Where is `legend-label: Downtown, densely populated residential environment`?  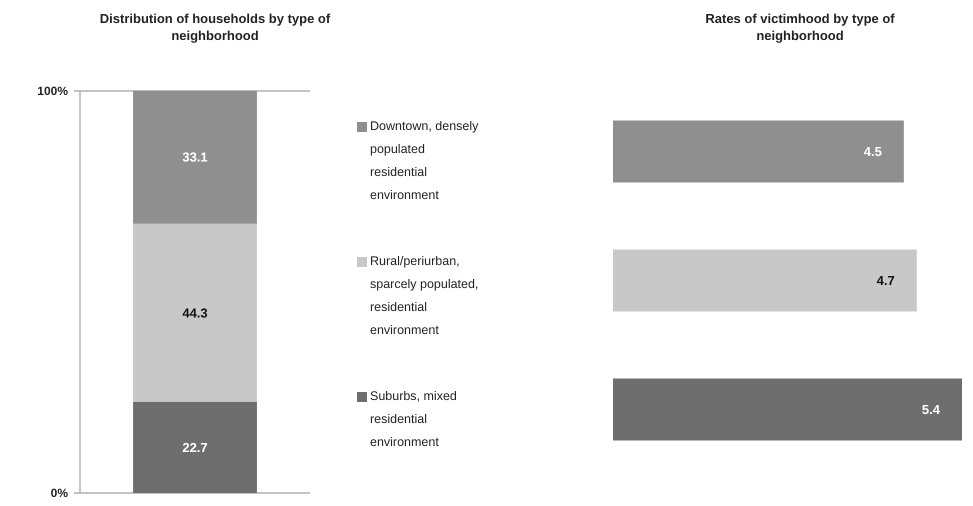
legend-label: Downtown, densely populated residential environment is located at coordinates (425, 160).